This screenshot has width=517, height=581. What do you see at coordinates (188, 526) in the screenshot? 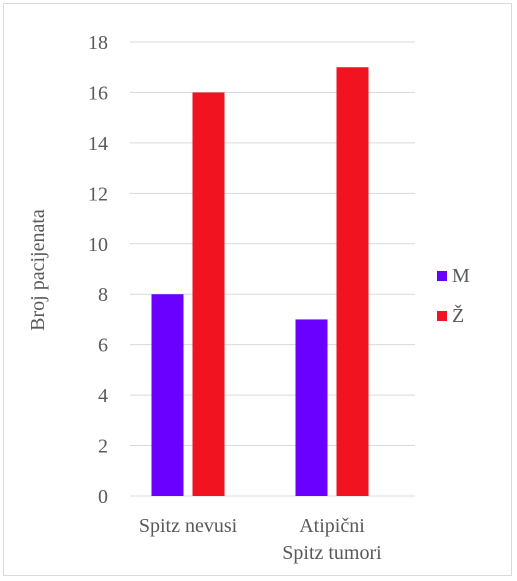
I see `x-category-label: Spitz nevusi` at bounding box center [188, 526].